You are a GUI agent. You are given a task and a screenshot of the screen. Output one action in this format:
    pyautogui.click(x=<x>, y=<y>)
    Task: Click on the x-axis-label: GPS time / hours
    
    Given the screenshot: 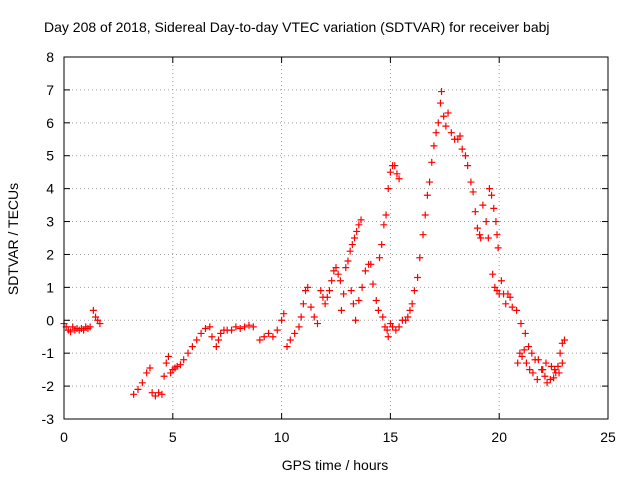 What is the action you would take?
    pyautogui.click(x=335, y=465)
    